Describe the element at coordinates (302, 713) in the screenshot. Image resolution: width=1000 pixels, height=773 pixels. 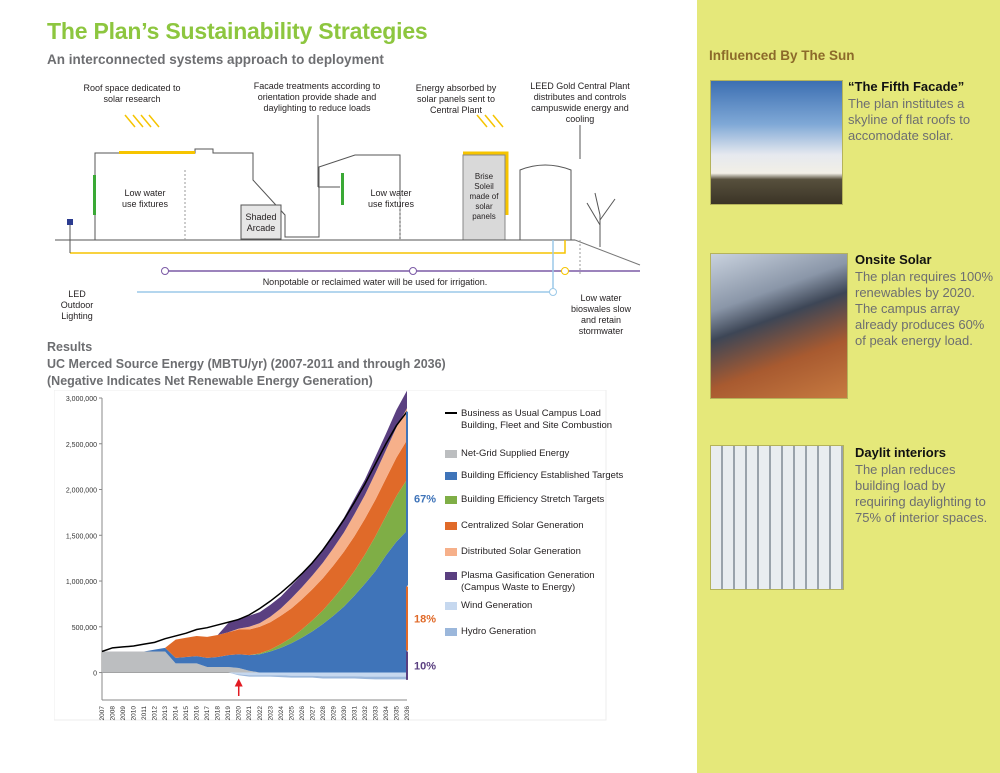
I see `x-tick-label: 2026` at that location.